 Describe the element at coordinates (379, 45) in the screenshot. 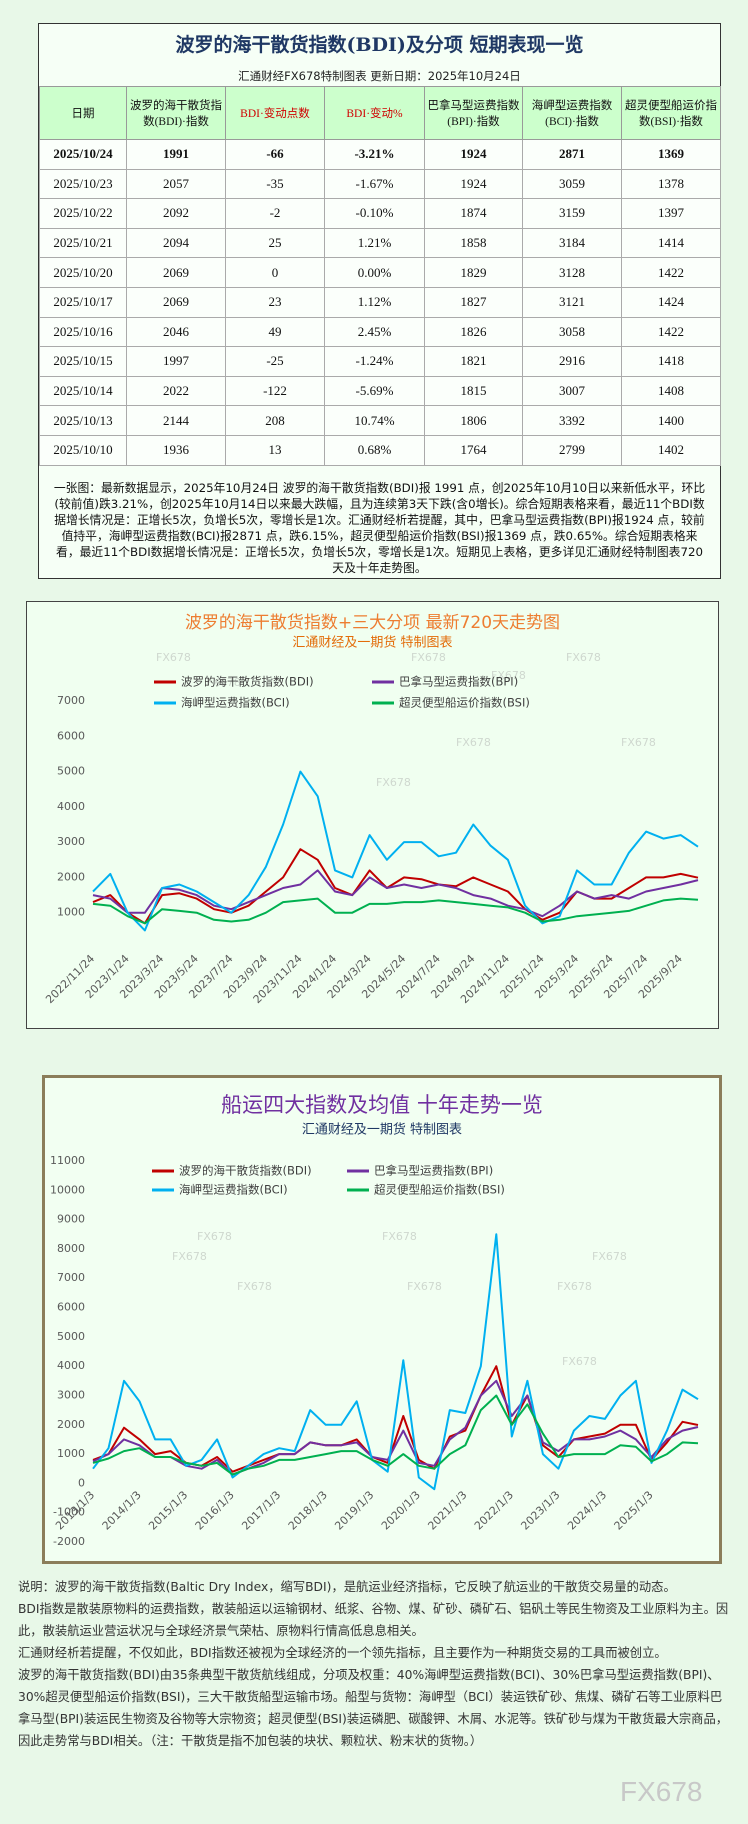

I see `table-title: 波罗的海干散货指数(BDI)及分项 短期表现一览` at that location.